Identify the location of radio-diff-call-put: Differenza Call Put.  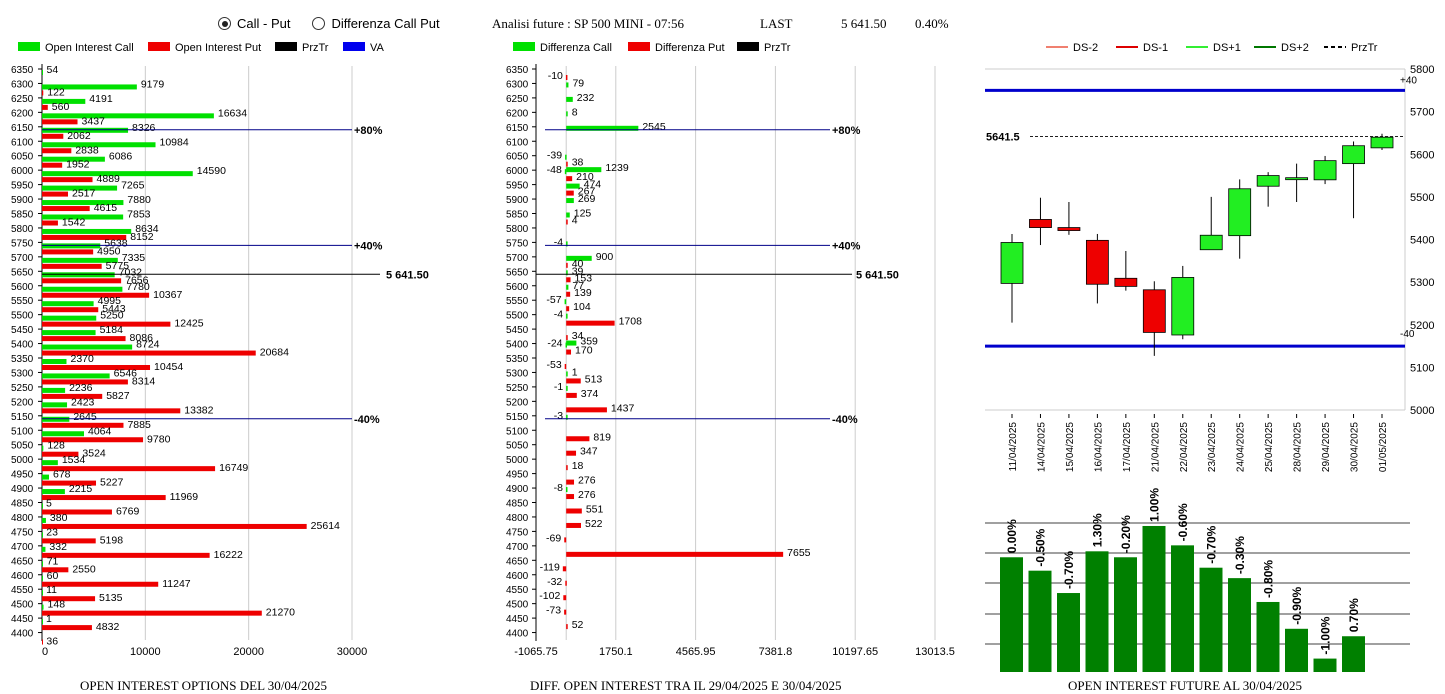
(376, 23).